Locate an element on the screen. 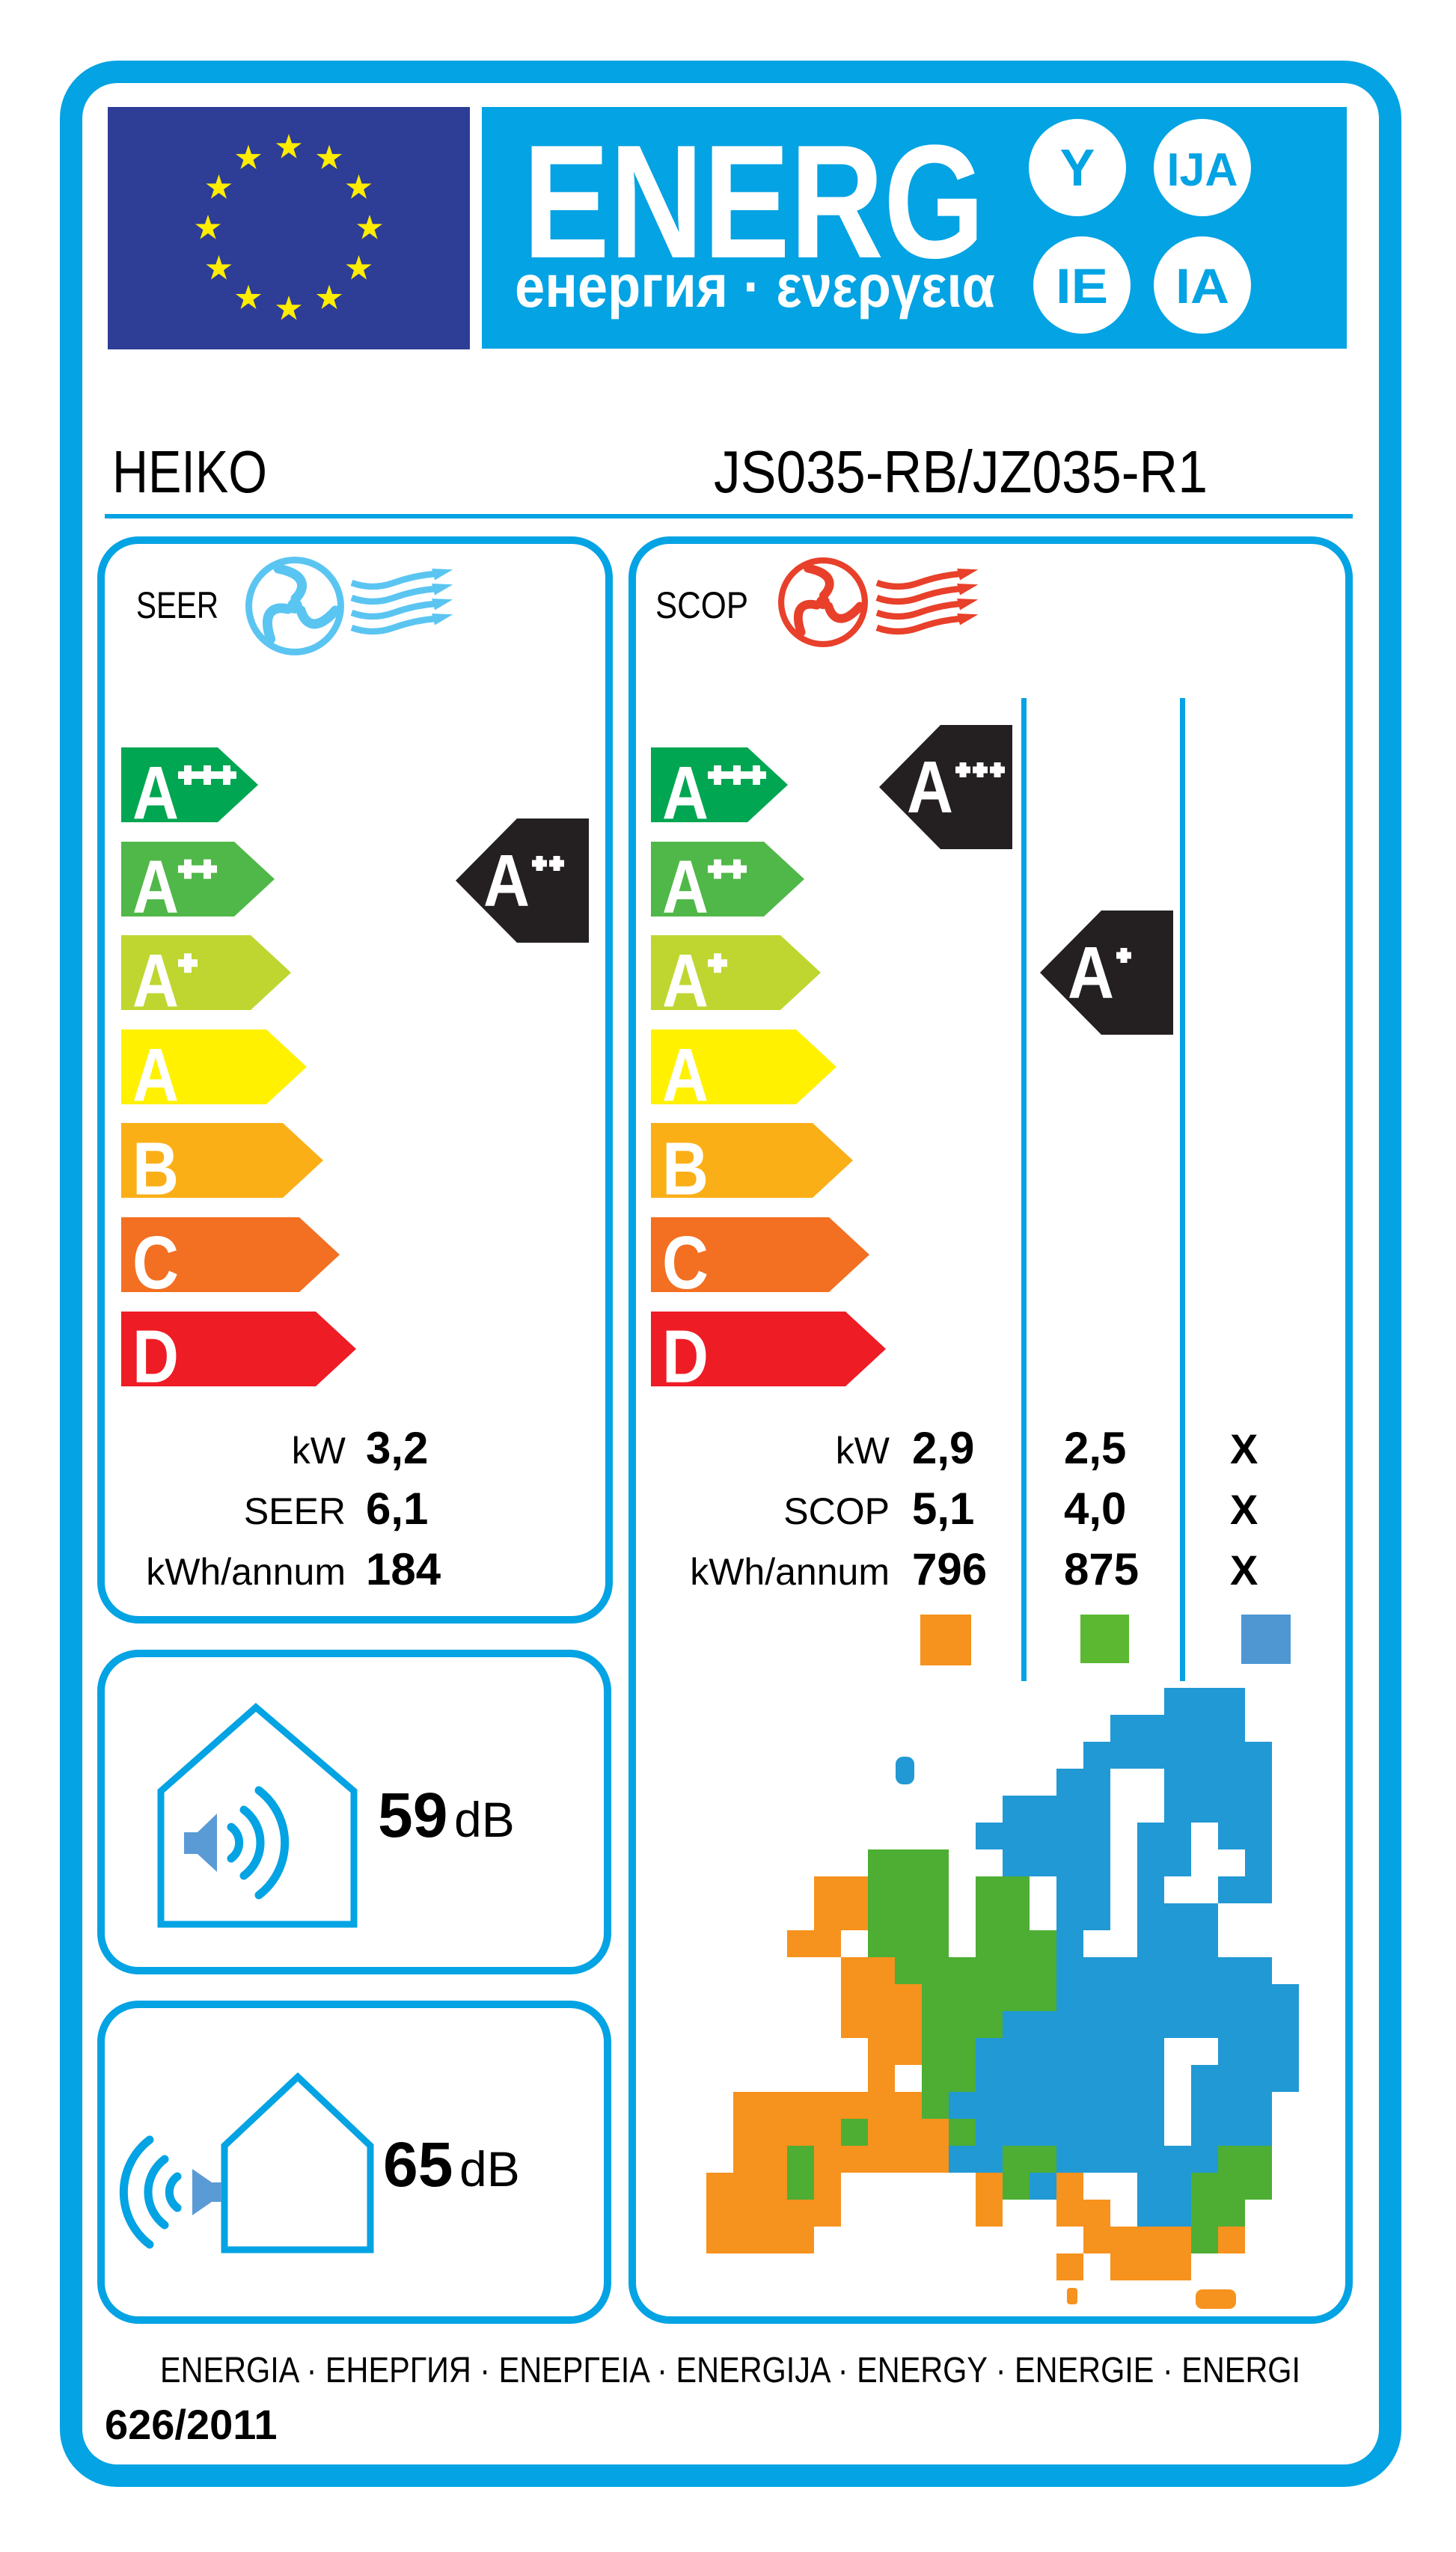  svg-text: 3,2 is located at coordinates (397, 1448).